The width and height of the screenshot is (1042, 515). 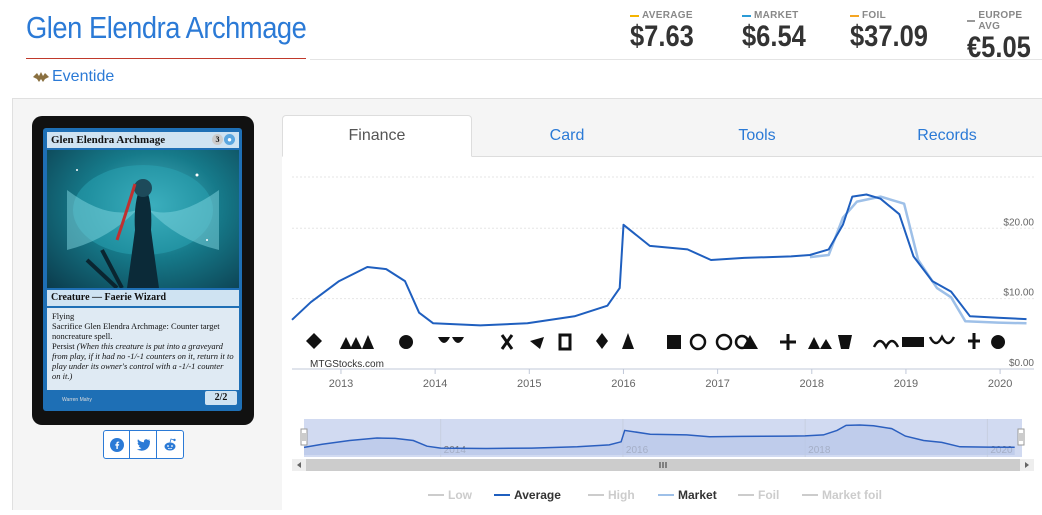 I want to click on price-europe: EUROPE AVG €5.05, so click(x=1004, y=37).